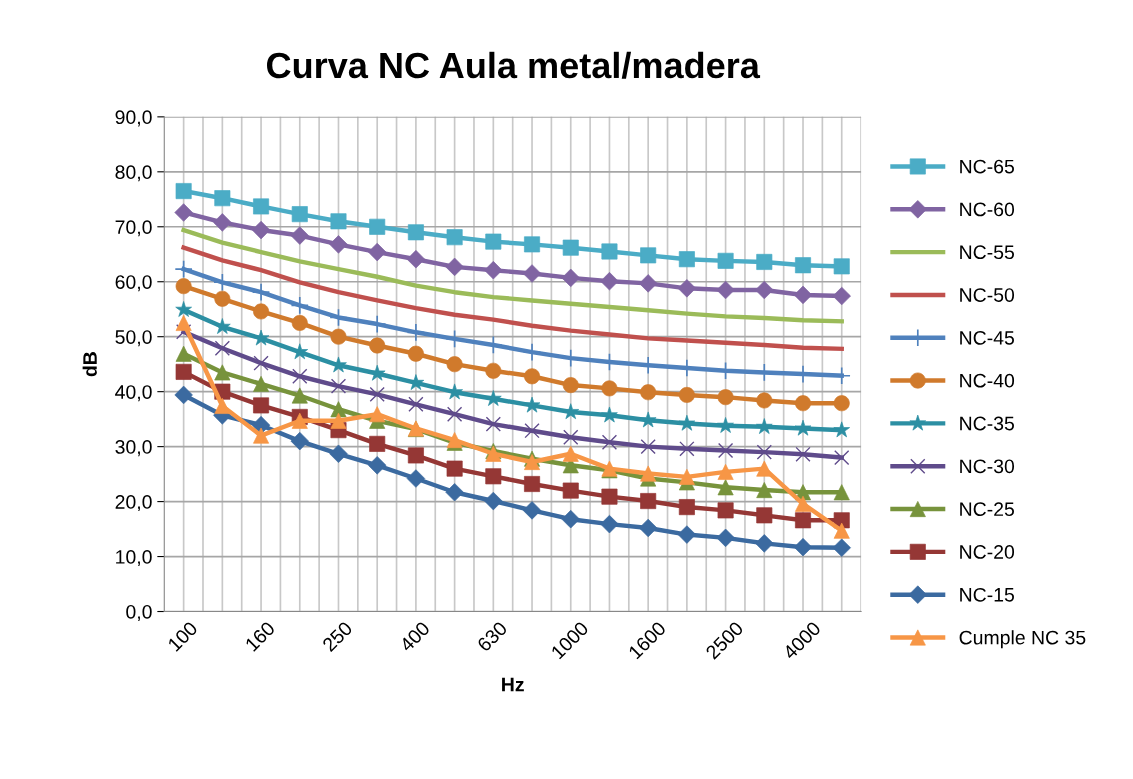  What do you see at coordinates (987, 380) in the screenshot?
I see `legend-label: NC-40` at bounding box center [987, 380].